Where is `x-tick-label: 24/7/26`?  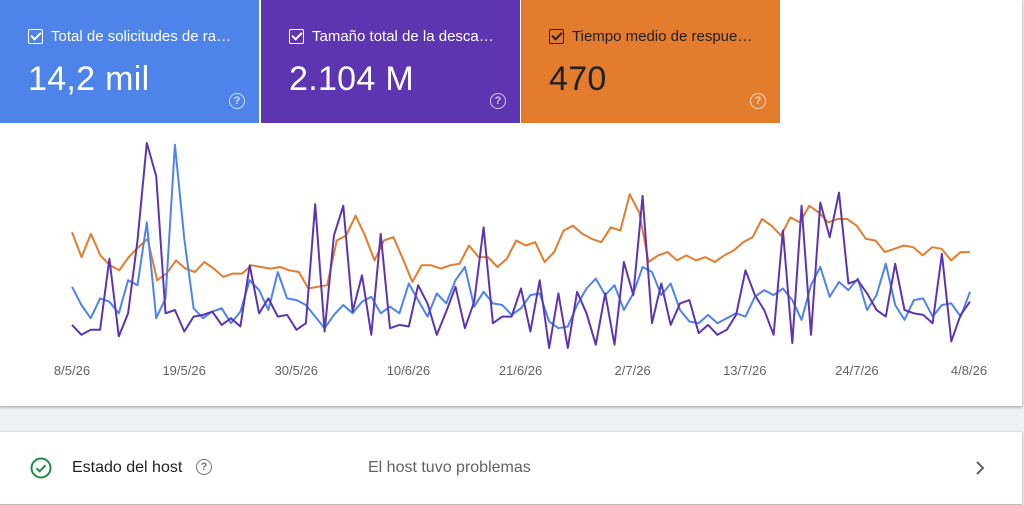 x-tick-label: 24/7/26 is located at coordinates (856, 370).